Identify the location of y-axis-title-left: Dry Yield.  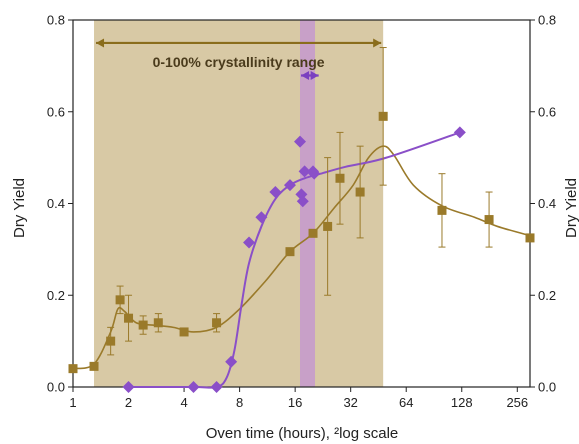
(19, 208).